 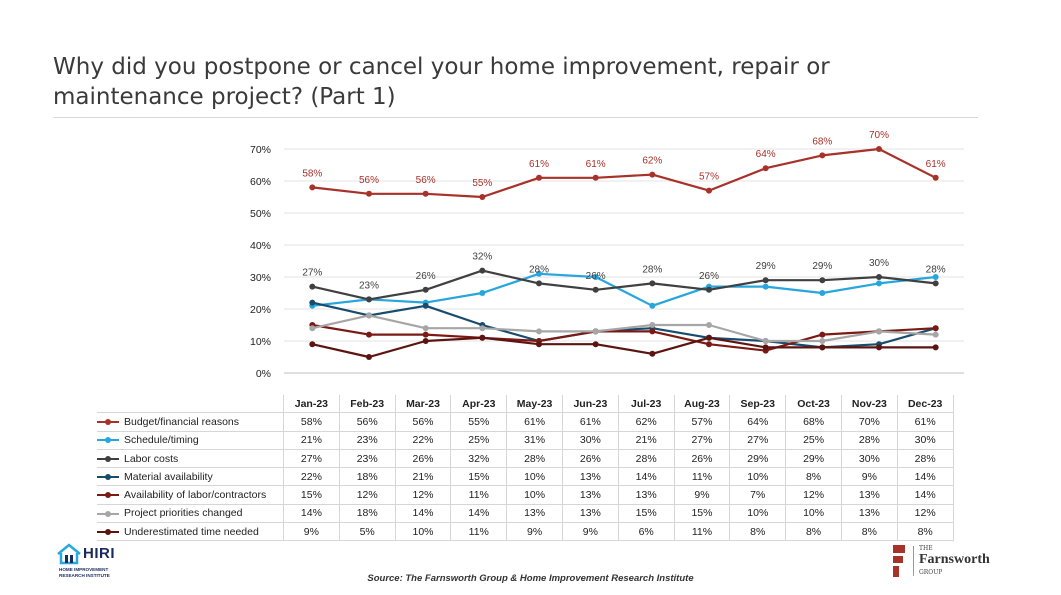 I want to click on house-icon, so click(x=69, y=554).